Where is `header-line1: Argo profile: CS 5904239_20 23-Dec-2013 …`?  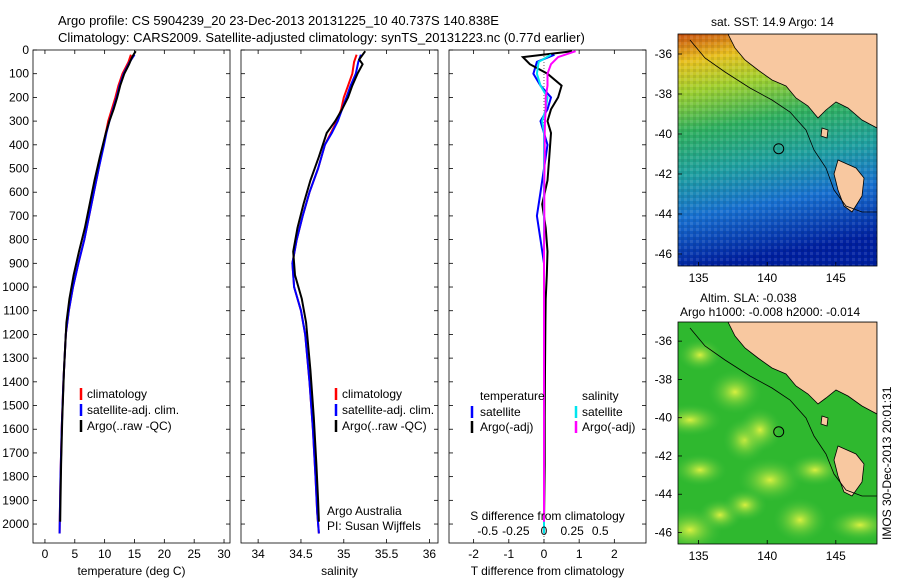 header-line1: Argo profile: CS 5904239_20 23-Dec-2013 … is located at coordinates (278, 20).